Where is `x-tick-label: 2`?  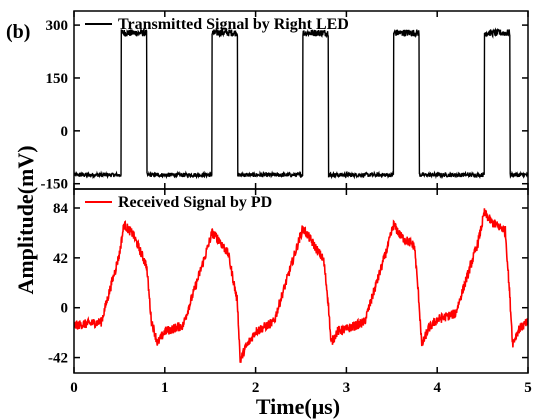 x-tick-label: 2 is located at coordinates (256, 388).